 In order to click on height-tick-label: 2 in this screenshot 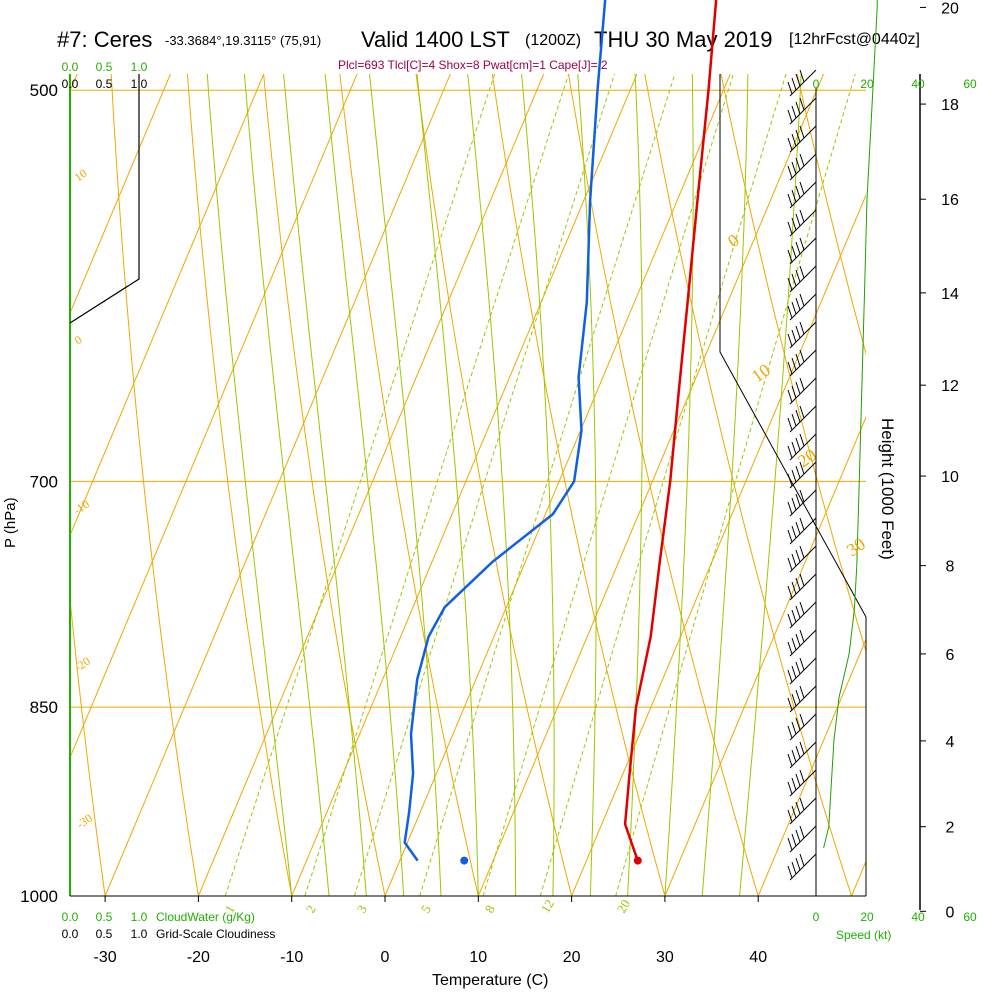, I will do `click(950, 828)`.